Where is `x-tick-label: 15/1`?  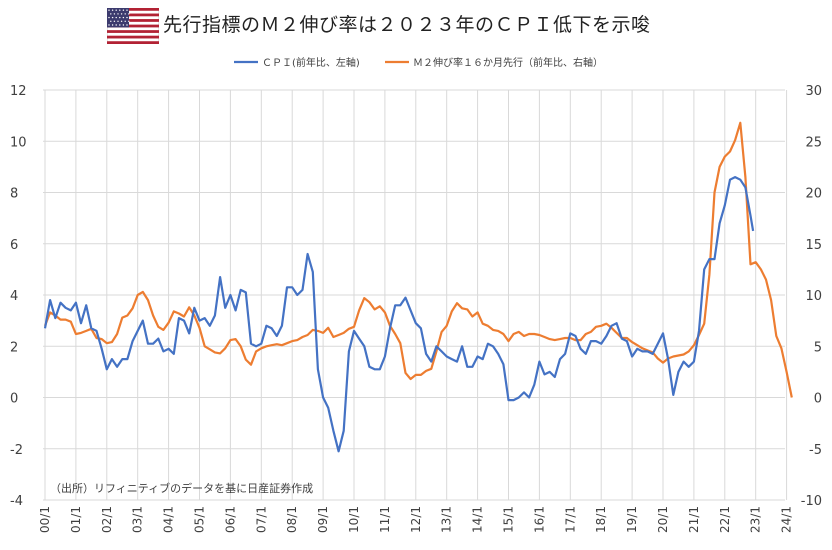
x-tick-label: 15/1 is located at coordinates (509, 519).